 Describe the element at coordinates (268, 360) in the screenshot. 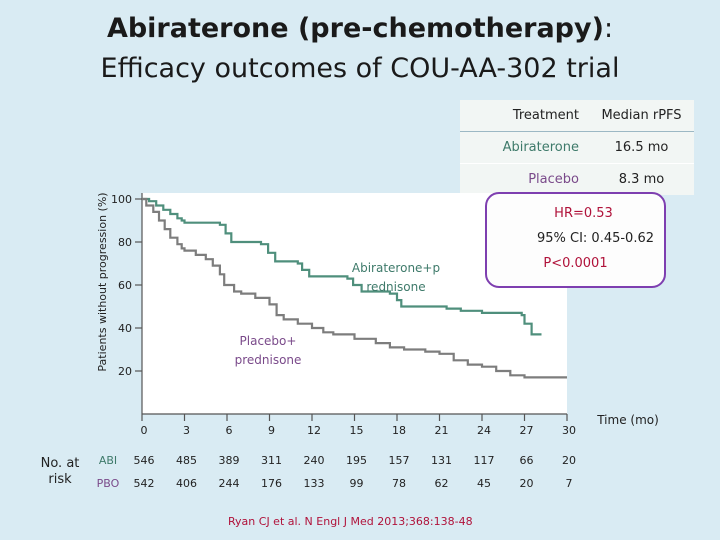

I see `placebo-series-label: prednisone` at that location.